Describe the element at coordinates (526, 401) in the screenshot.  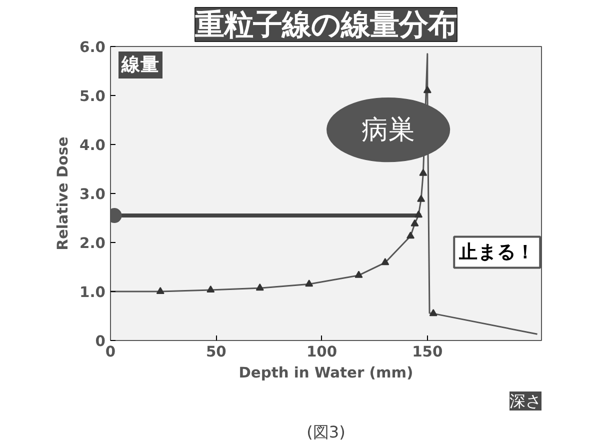
I see `text: 深さ` at that location.